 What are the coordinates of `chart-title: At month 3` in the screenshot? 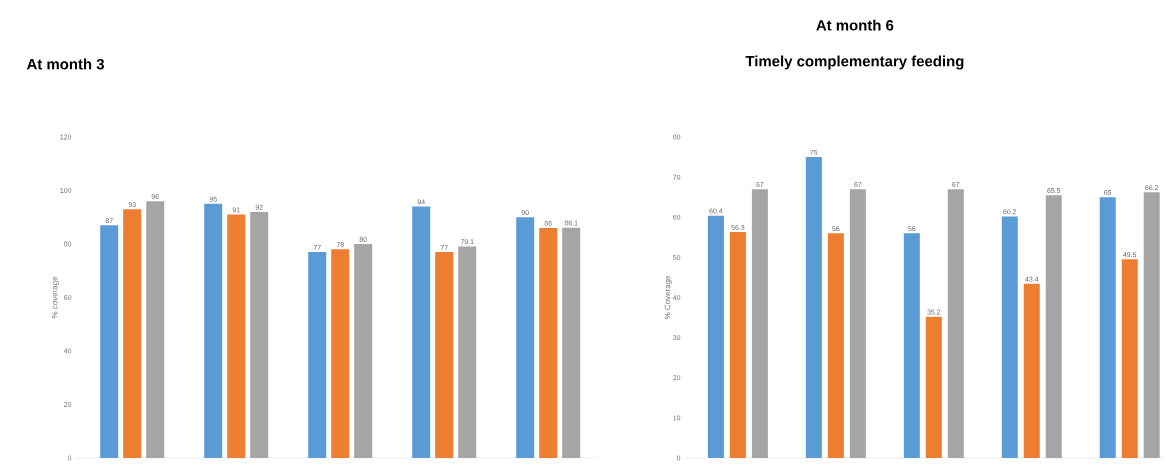 It's located at (65, 64).